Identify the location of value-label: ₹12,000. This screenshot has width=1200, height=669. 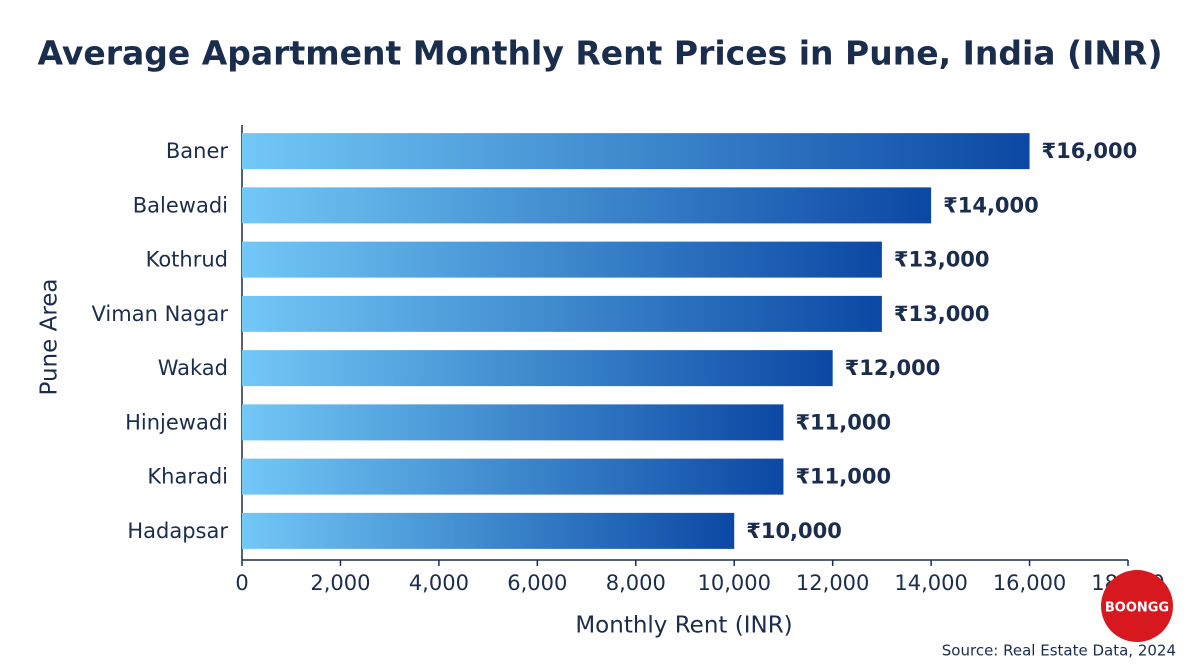
(893, 368).